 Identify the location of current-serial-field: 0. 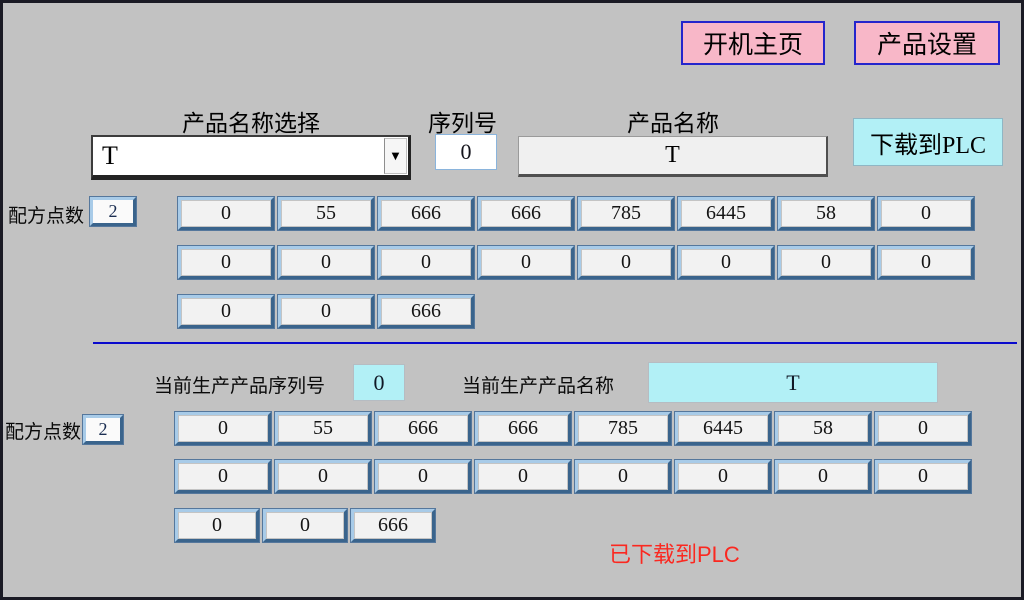
(379, 382).